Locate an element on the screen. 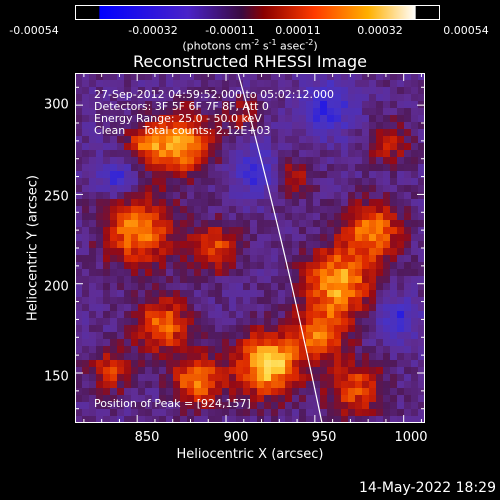 This screenshot has height=500, width=500. y-tick-label: 150 is located at coordinates (56, 377).